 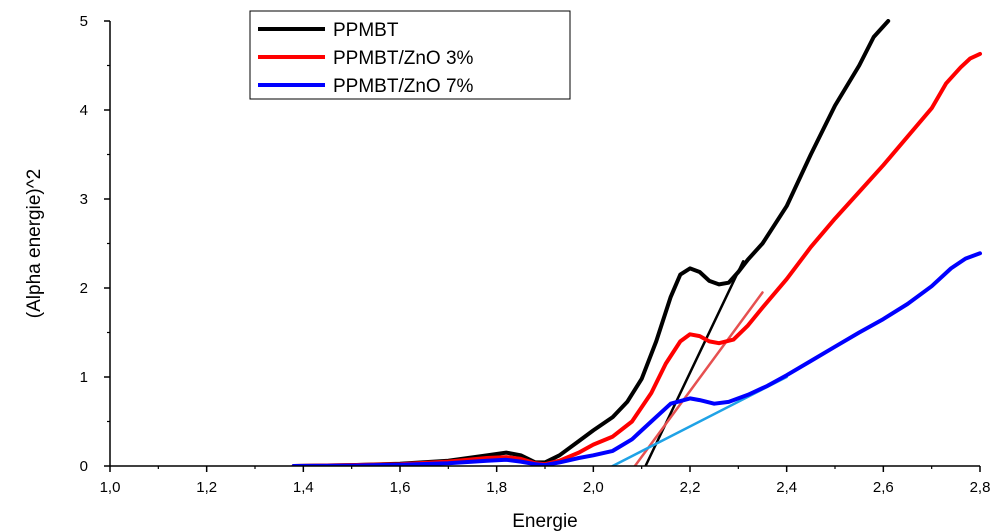 What do you see at coordinates (84, 199) in the screenshot?
I see `y-tick-label: 3` at bounding box center [84, 199].